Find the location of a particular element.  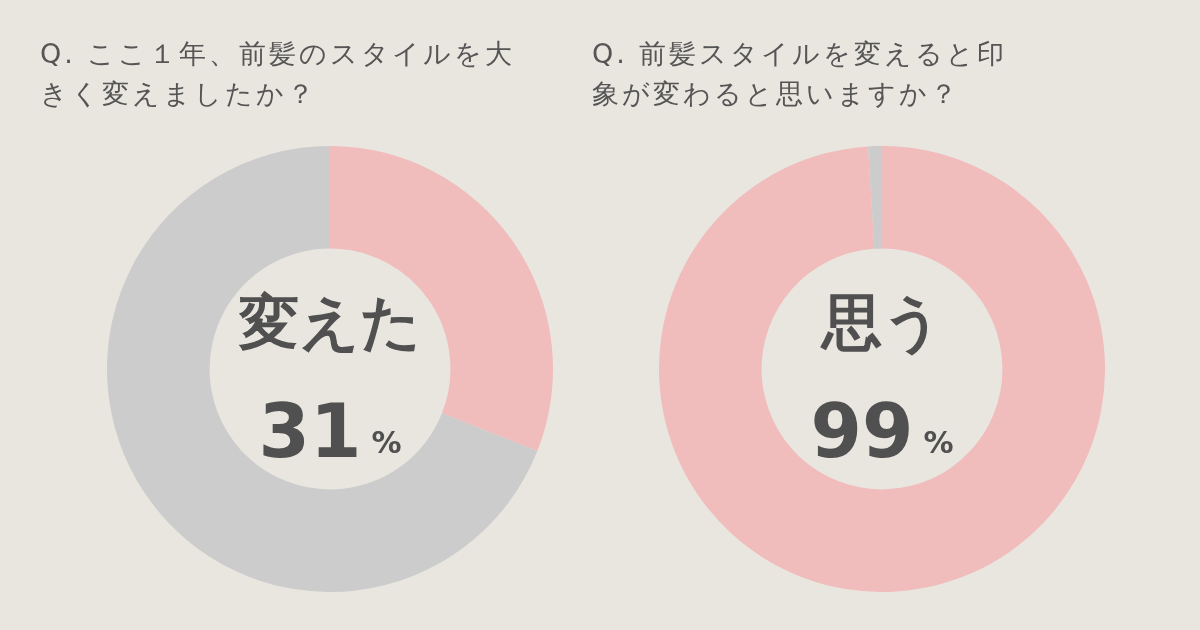

slice-label: 変えた is located at coordinates (329, 321).